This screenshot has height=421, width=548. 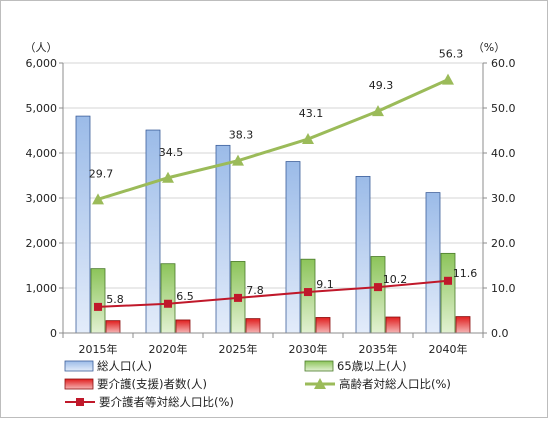 I want to click on data-label-care-ratio: 10.2, so click(x=395, y=279).